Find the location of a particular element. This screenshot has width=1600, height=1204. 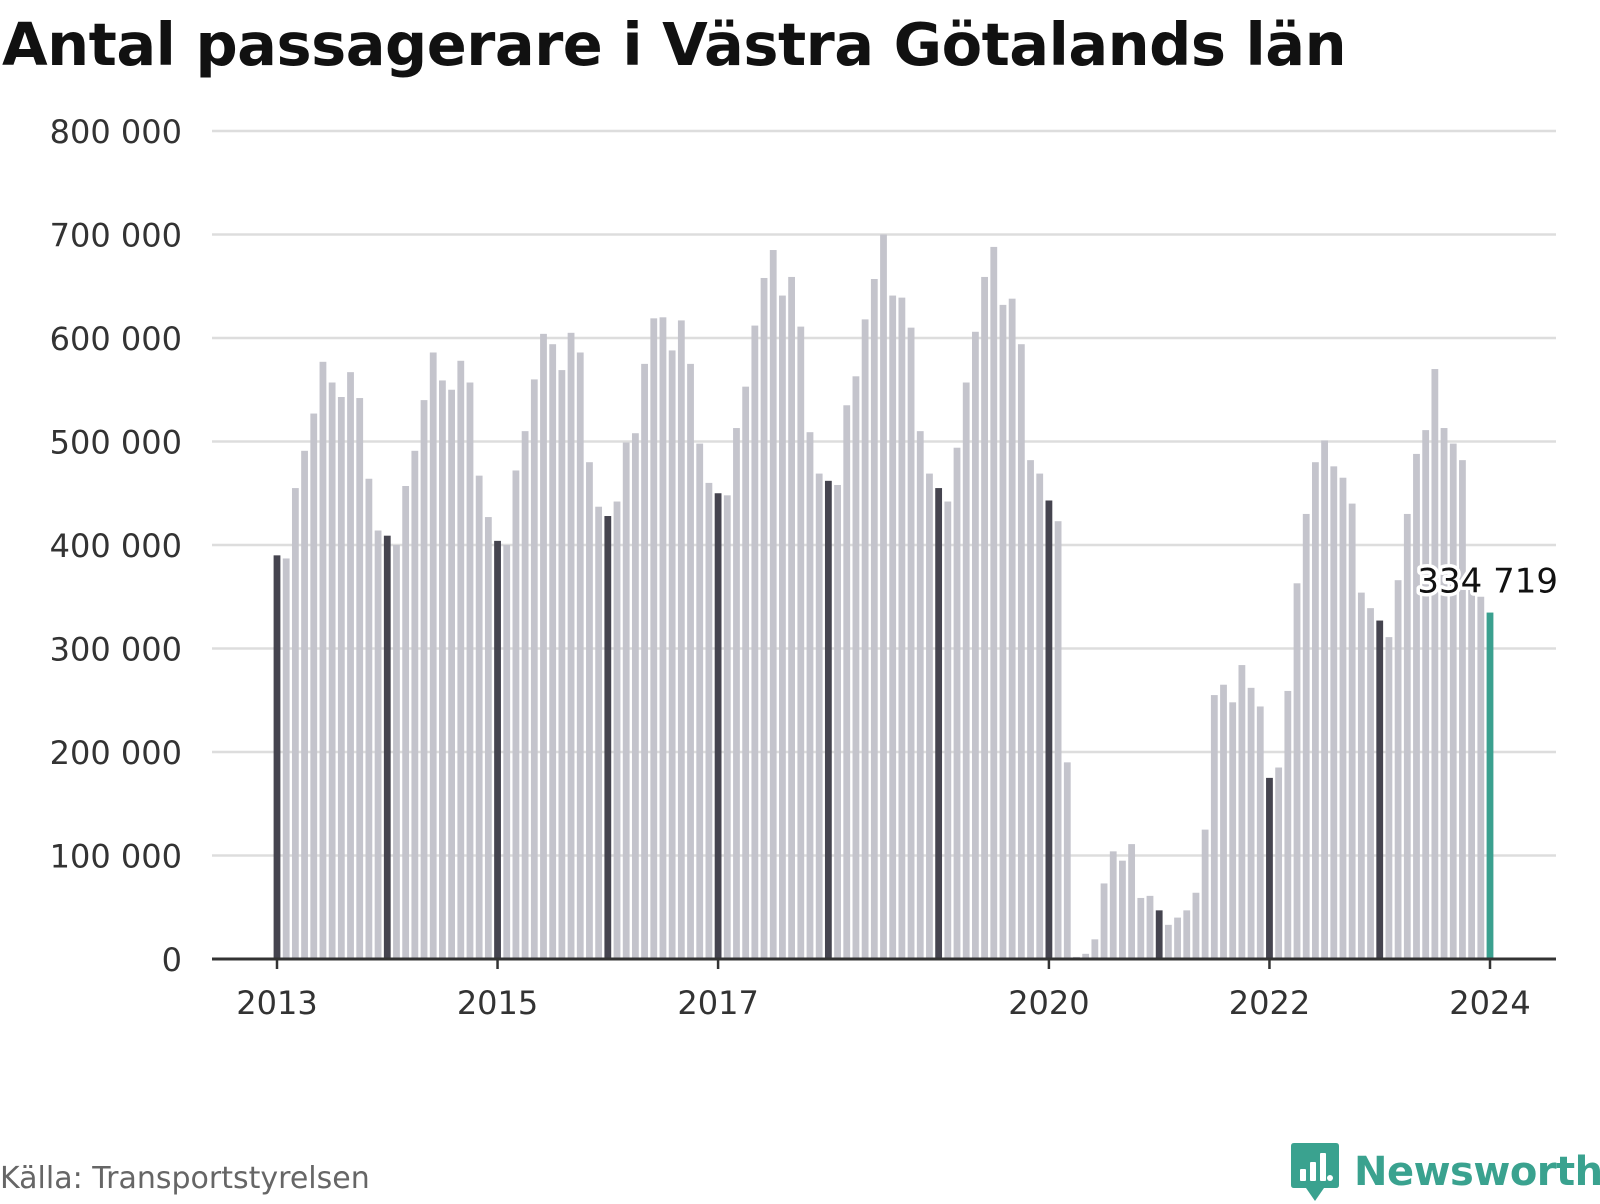

source-text: Källa: Transportstyrelsen is located at coordinates (185, 1178).